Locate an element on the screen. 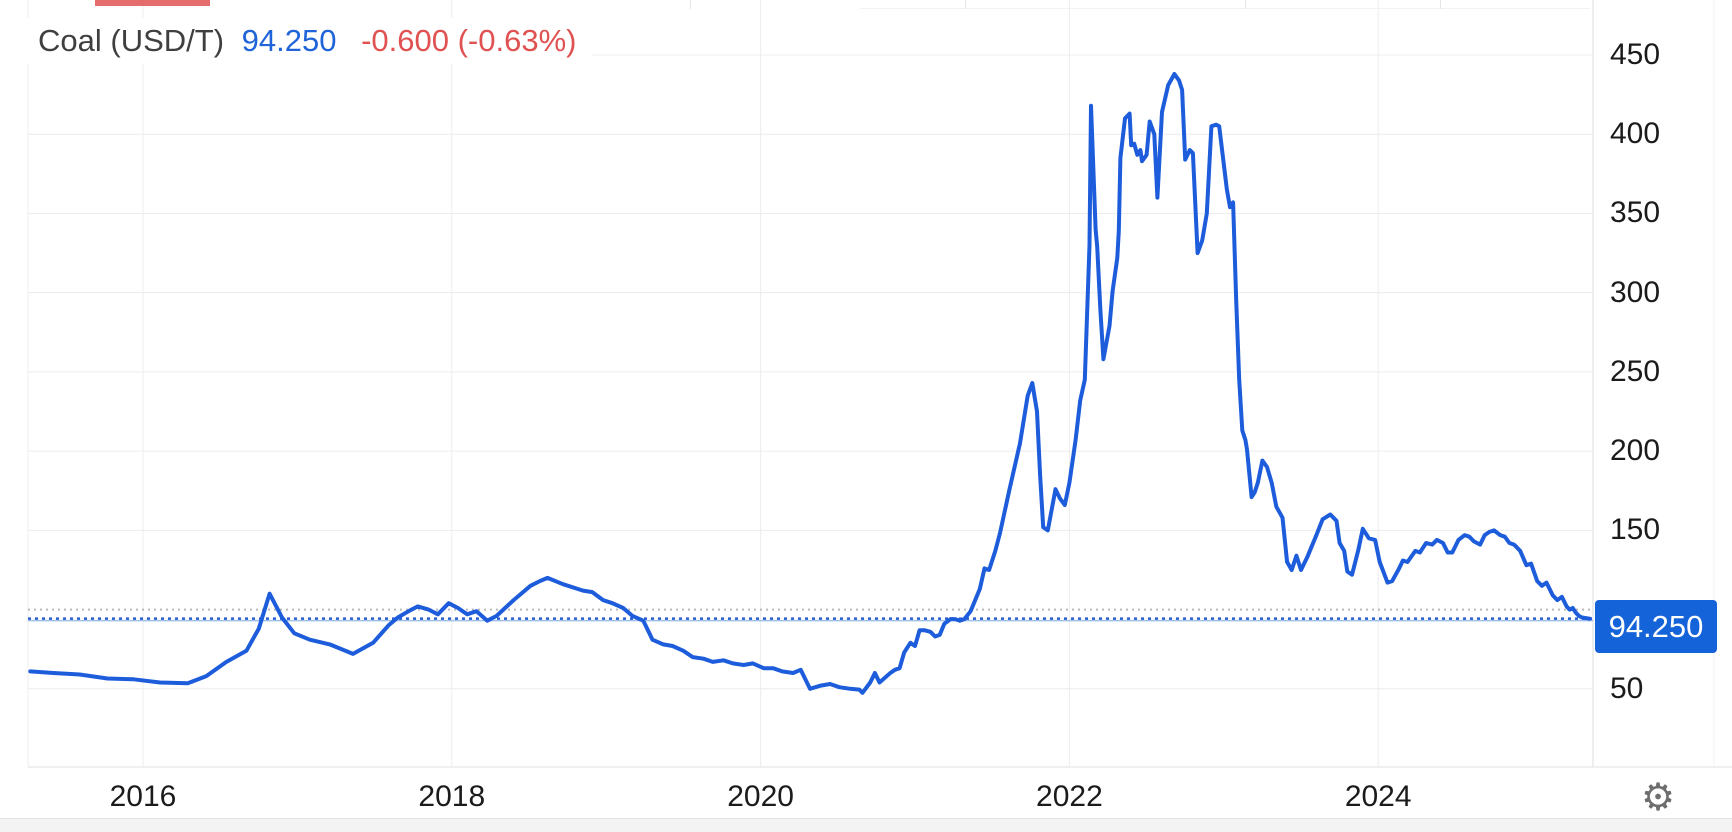 This screenshot has width=1732, height=832. y-tick-label: 200 is located at coordinates (1635, 451).